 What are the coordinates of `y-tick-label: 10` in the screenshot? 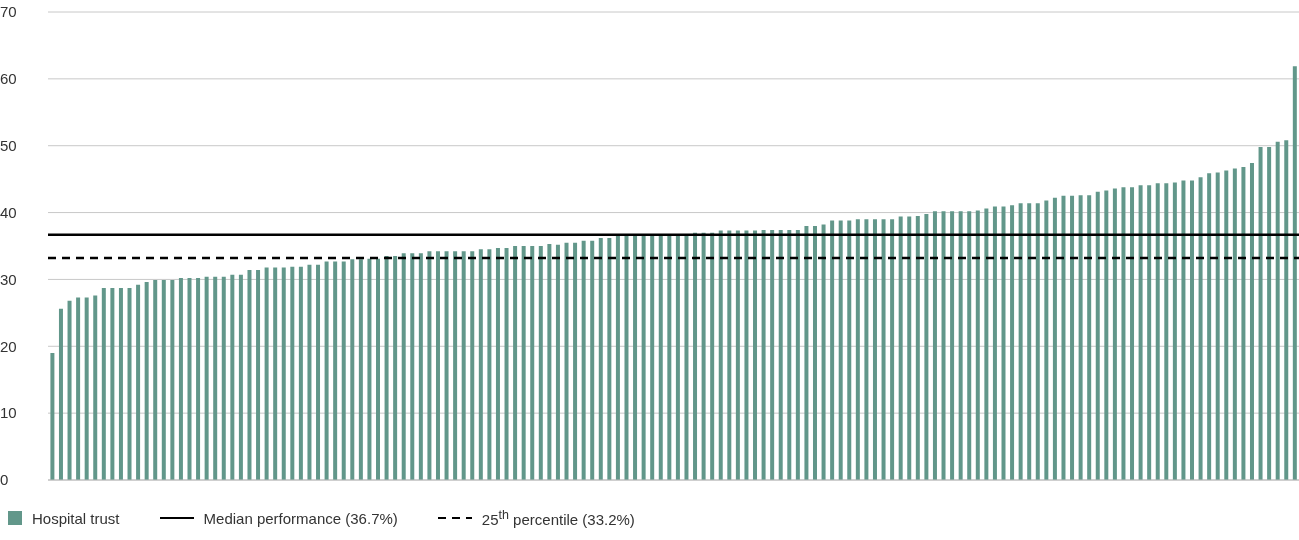 It's located at (8, 413).